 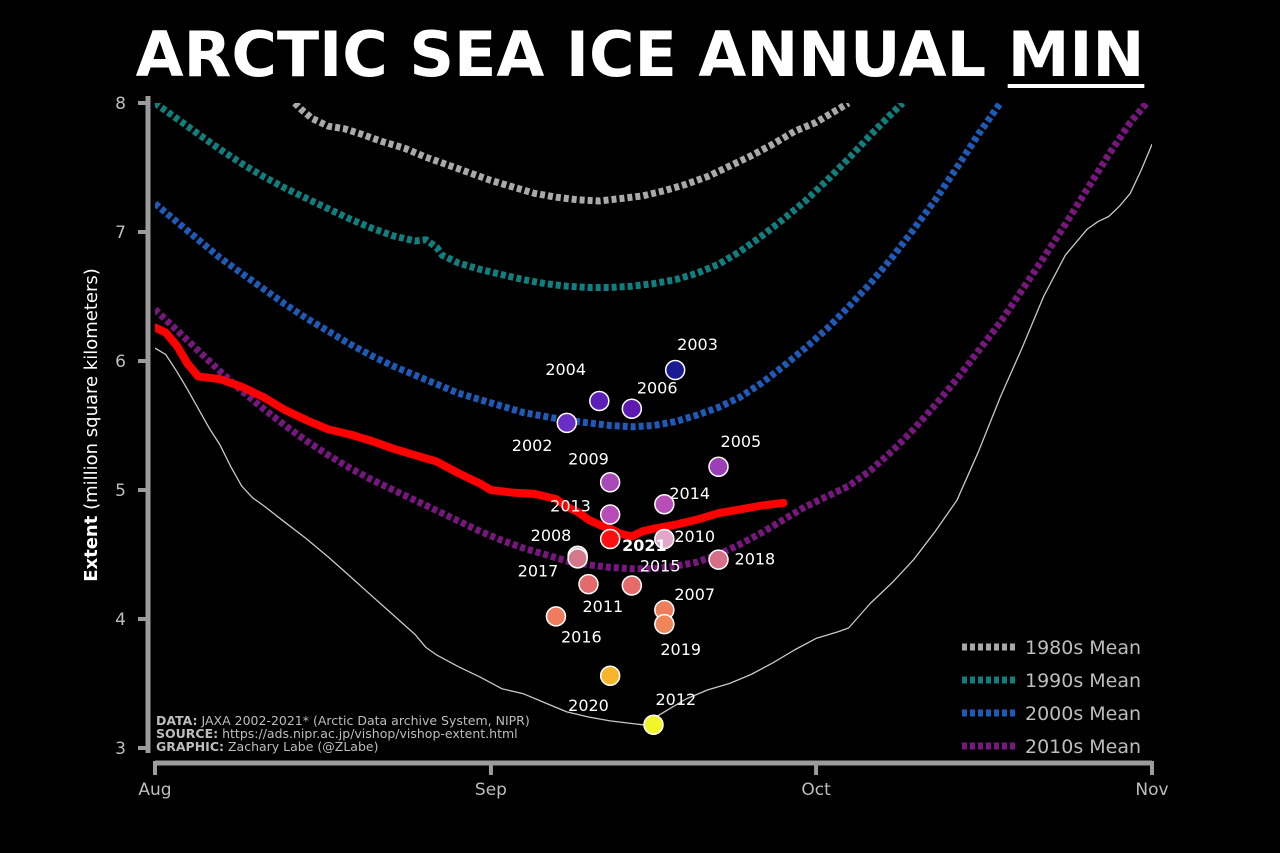 I want to click on min-label-2009: 2009, so click(x=588, y=458).